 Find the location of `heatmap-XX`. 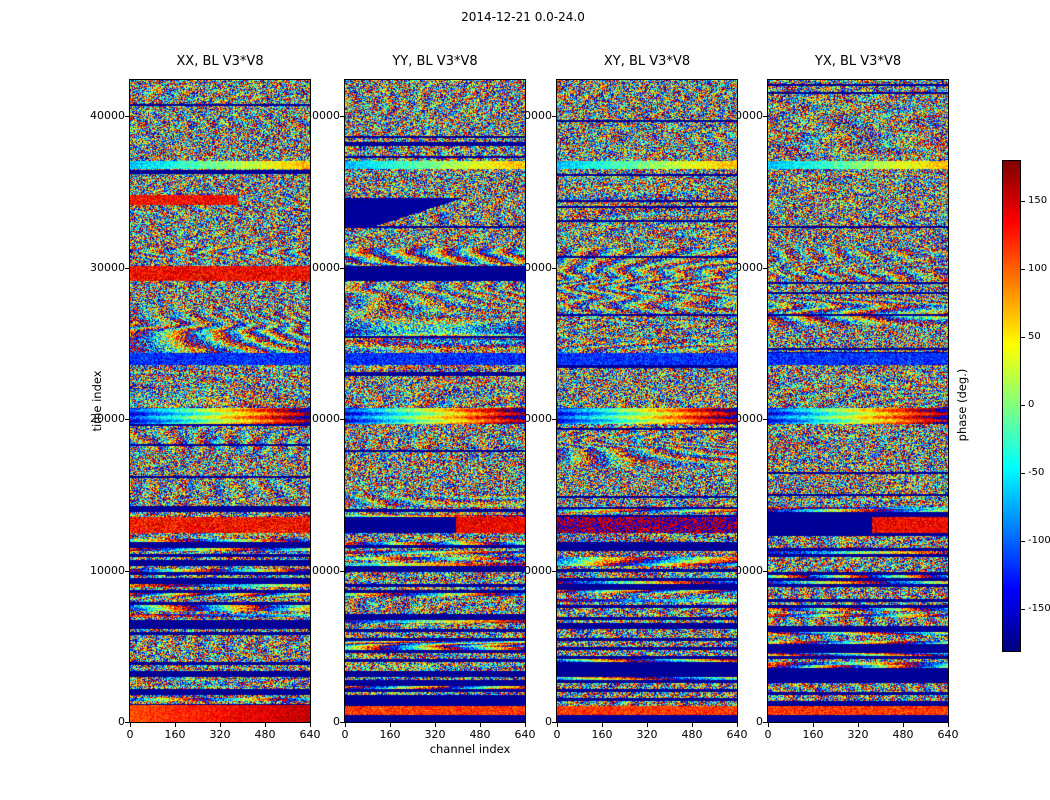

heatmap-XX is located at coordinates (220, 401).